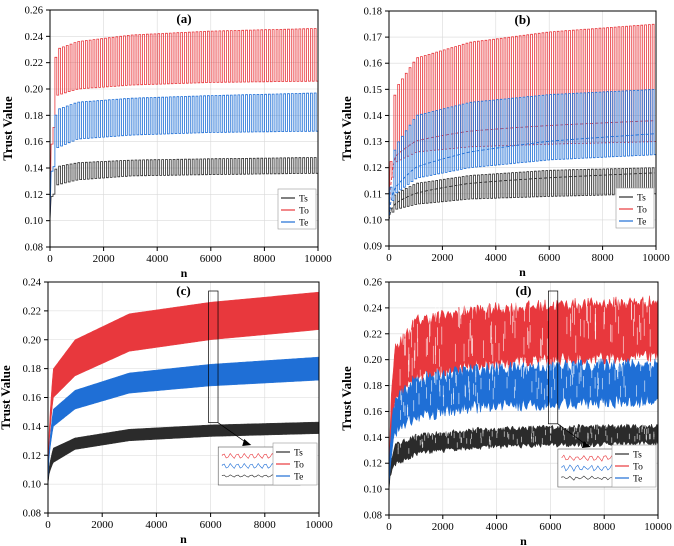 The height and width of the screenshot is (546, 674). What do you see at coordinates (184, 273) in the screenshot?
I see `x-axis-label: n` at bounding box center [184, 273].